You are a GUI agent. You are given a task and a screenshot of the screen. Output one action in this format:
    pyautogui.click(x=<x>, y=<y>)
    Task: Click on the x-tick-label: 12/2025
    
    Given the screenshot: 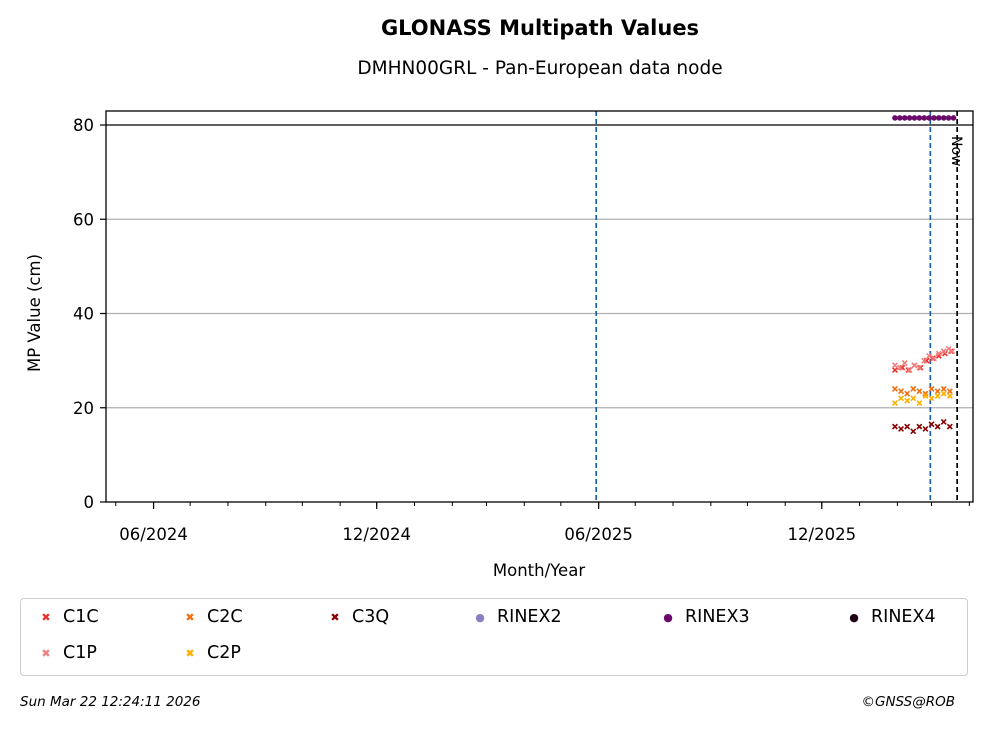 What is the action you would take?
    pyautogui.click(x=822, y=534)
    